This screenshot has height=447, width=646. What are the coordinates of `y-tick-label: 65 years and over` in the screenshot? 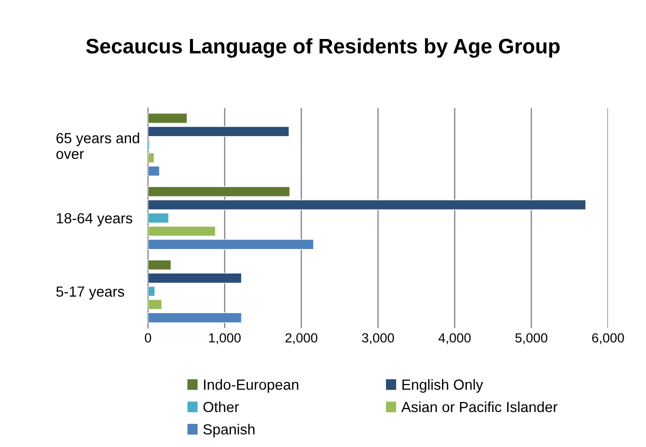 It's located at (98, 146).